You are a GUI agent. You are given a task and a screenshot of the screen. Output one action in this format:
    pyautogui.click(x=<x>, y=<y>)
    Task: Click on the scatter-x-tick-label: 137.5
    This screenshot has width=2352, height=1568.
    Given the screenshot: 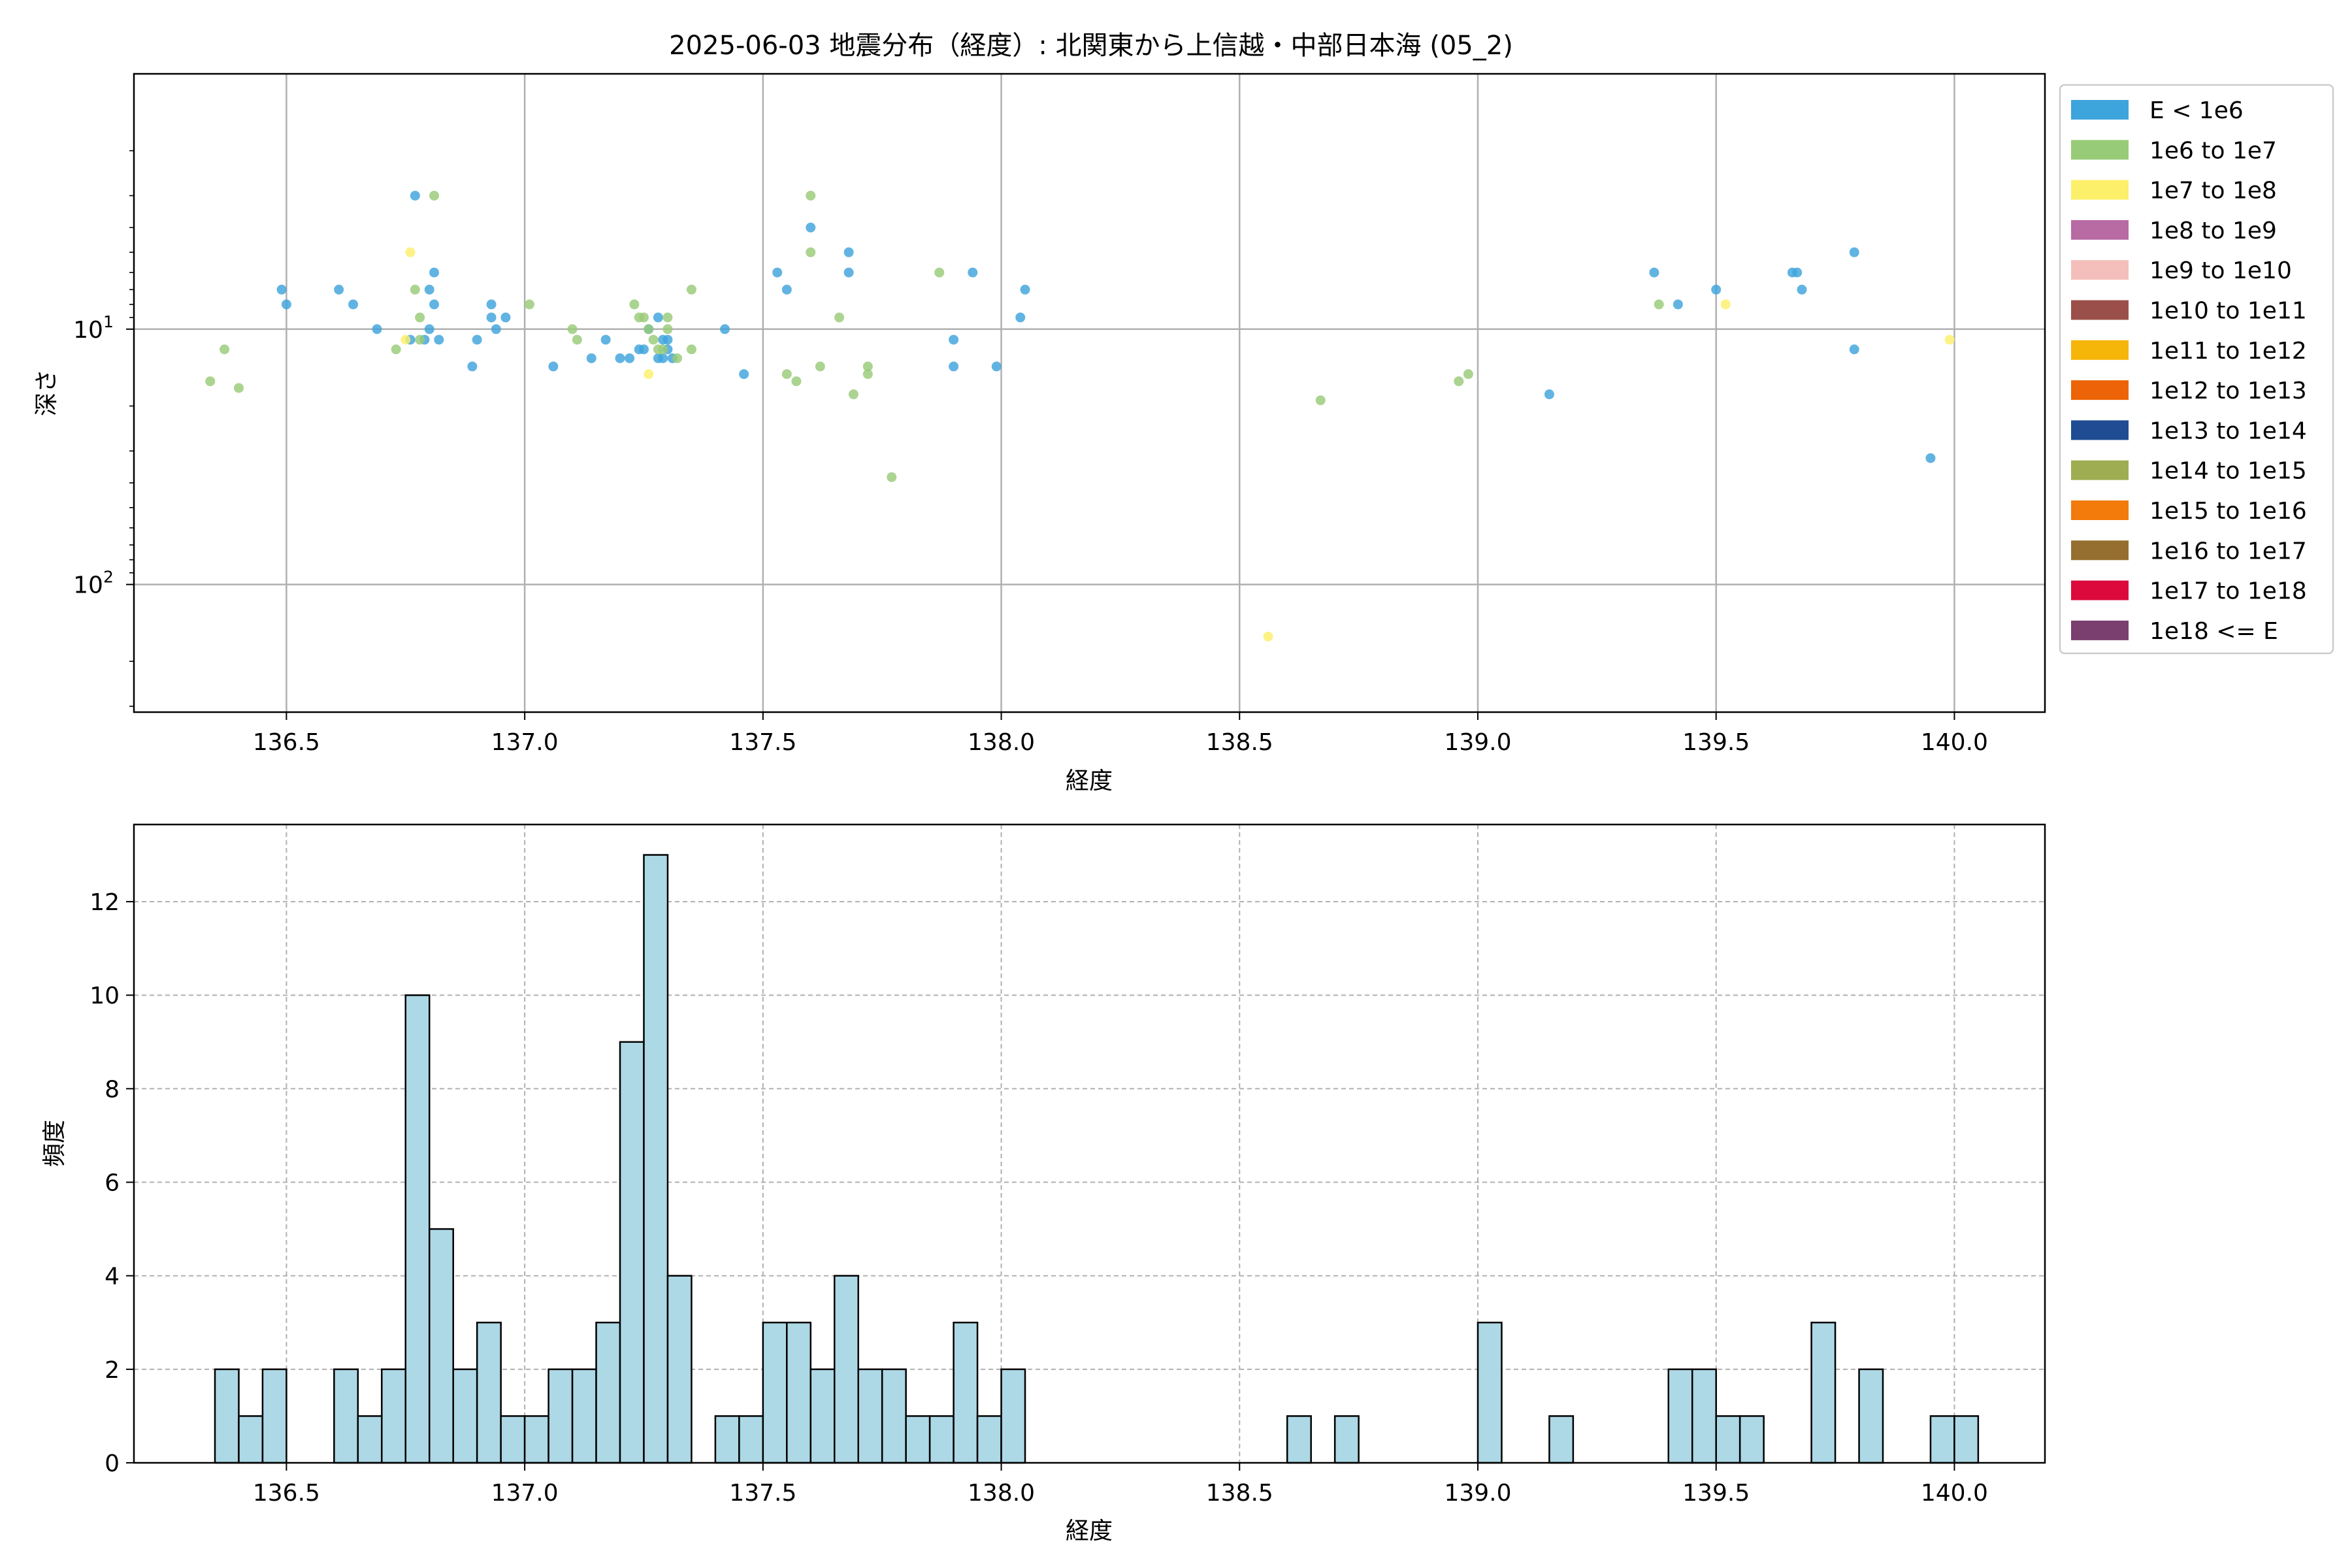 What is the action you would take?
    pyautogui.click(x=762, y=742)
    